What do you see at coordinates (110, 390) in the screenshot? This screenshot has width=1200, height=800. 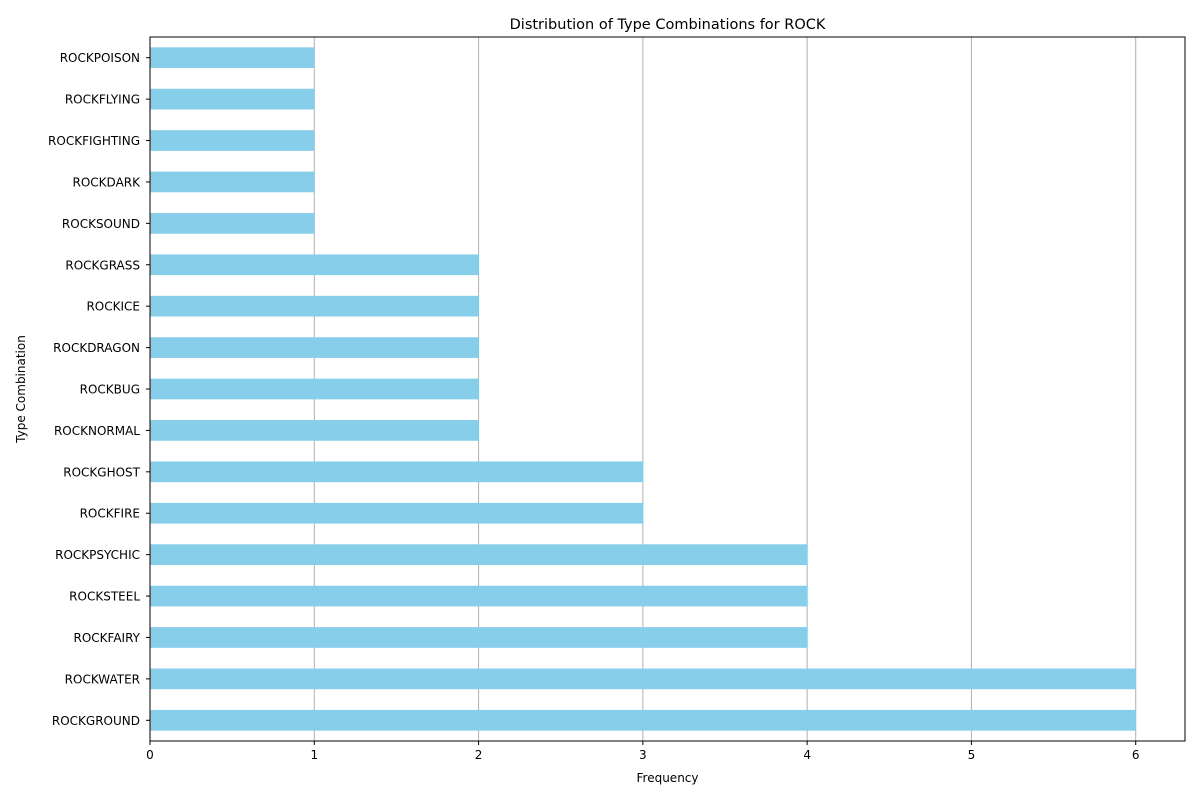 I see `y-tick-label: ROCKBUG` at bounding box center [110, 390].